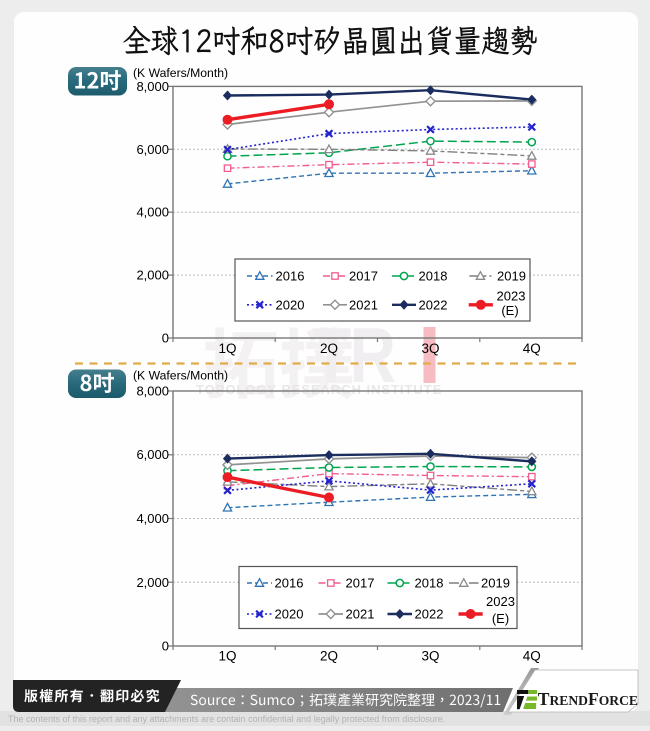 This screenshot has height=731, width=650. What do you see at coordinates (373, 355) in the screenshot?
I see `svg-text: R` at bounding box center [373, 355].